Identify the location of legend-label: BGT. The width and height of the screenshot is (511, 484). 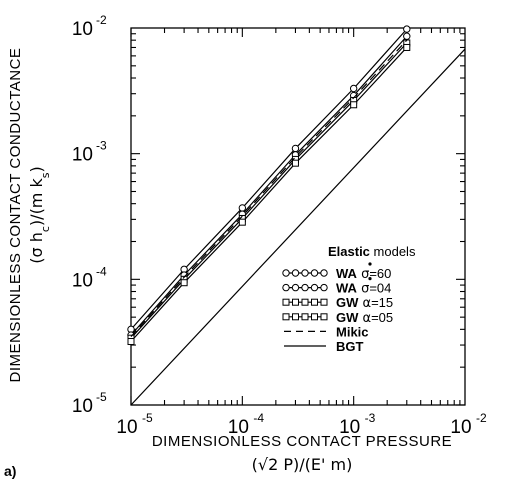
(350, 346).